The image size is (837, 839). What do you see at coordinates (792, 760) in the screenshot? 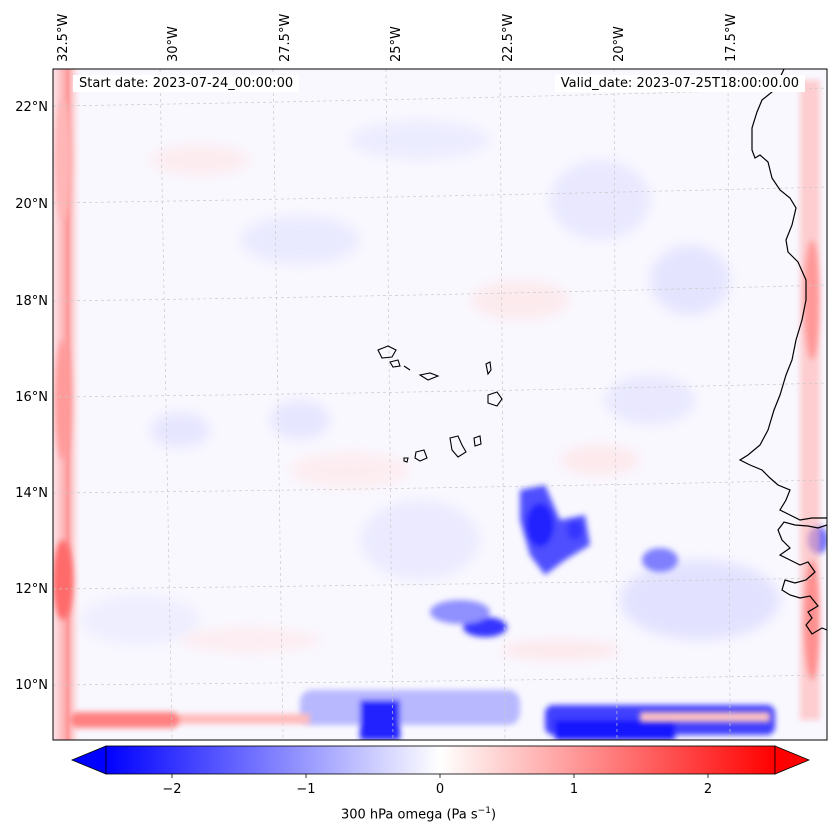
I see `colorbar-max-extend` at bounding box center [792, 760].